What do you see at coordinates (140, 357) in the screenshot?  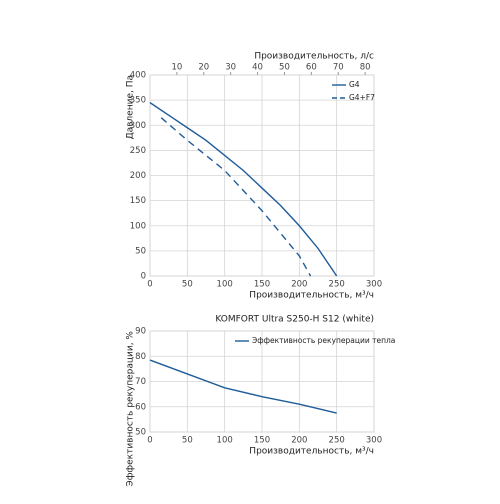 I see `y-tick-label: 80` at bounding box center [140, 357].